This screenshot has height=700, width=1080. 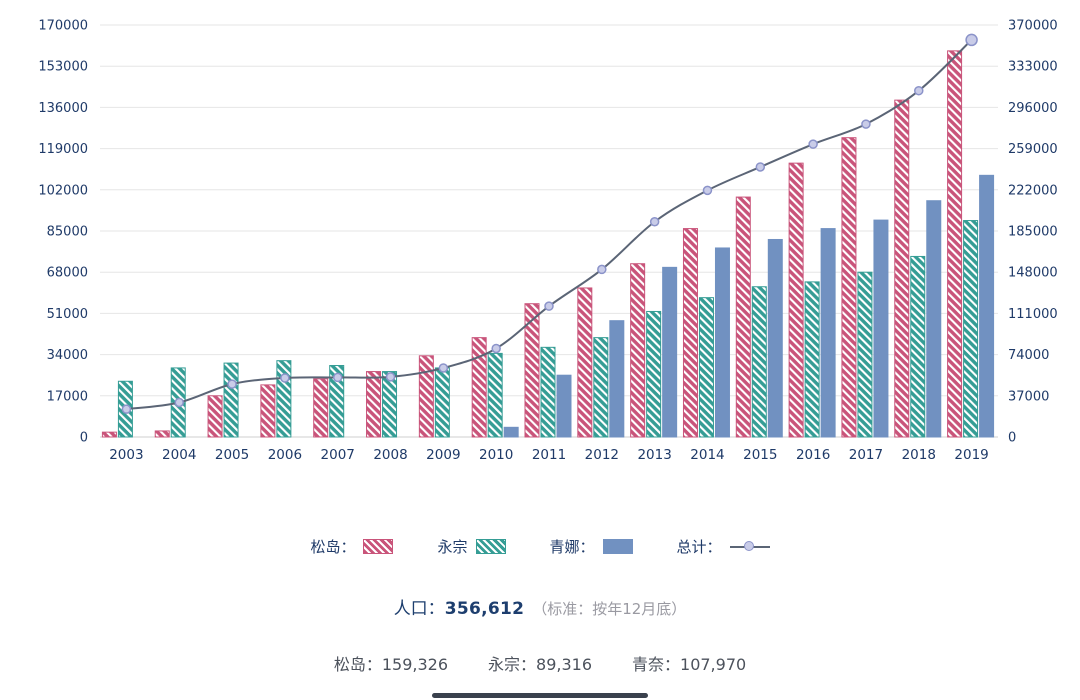 What do you see at coordinates (63, 149) in the screenshot?
I see `svg-text: 119000` at bounding box center [63, 149].